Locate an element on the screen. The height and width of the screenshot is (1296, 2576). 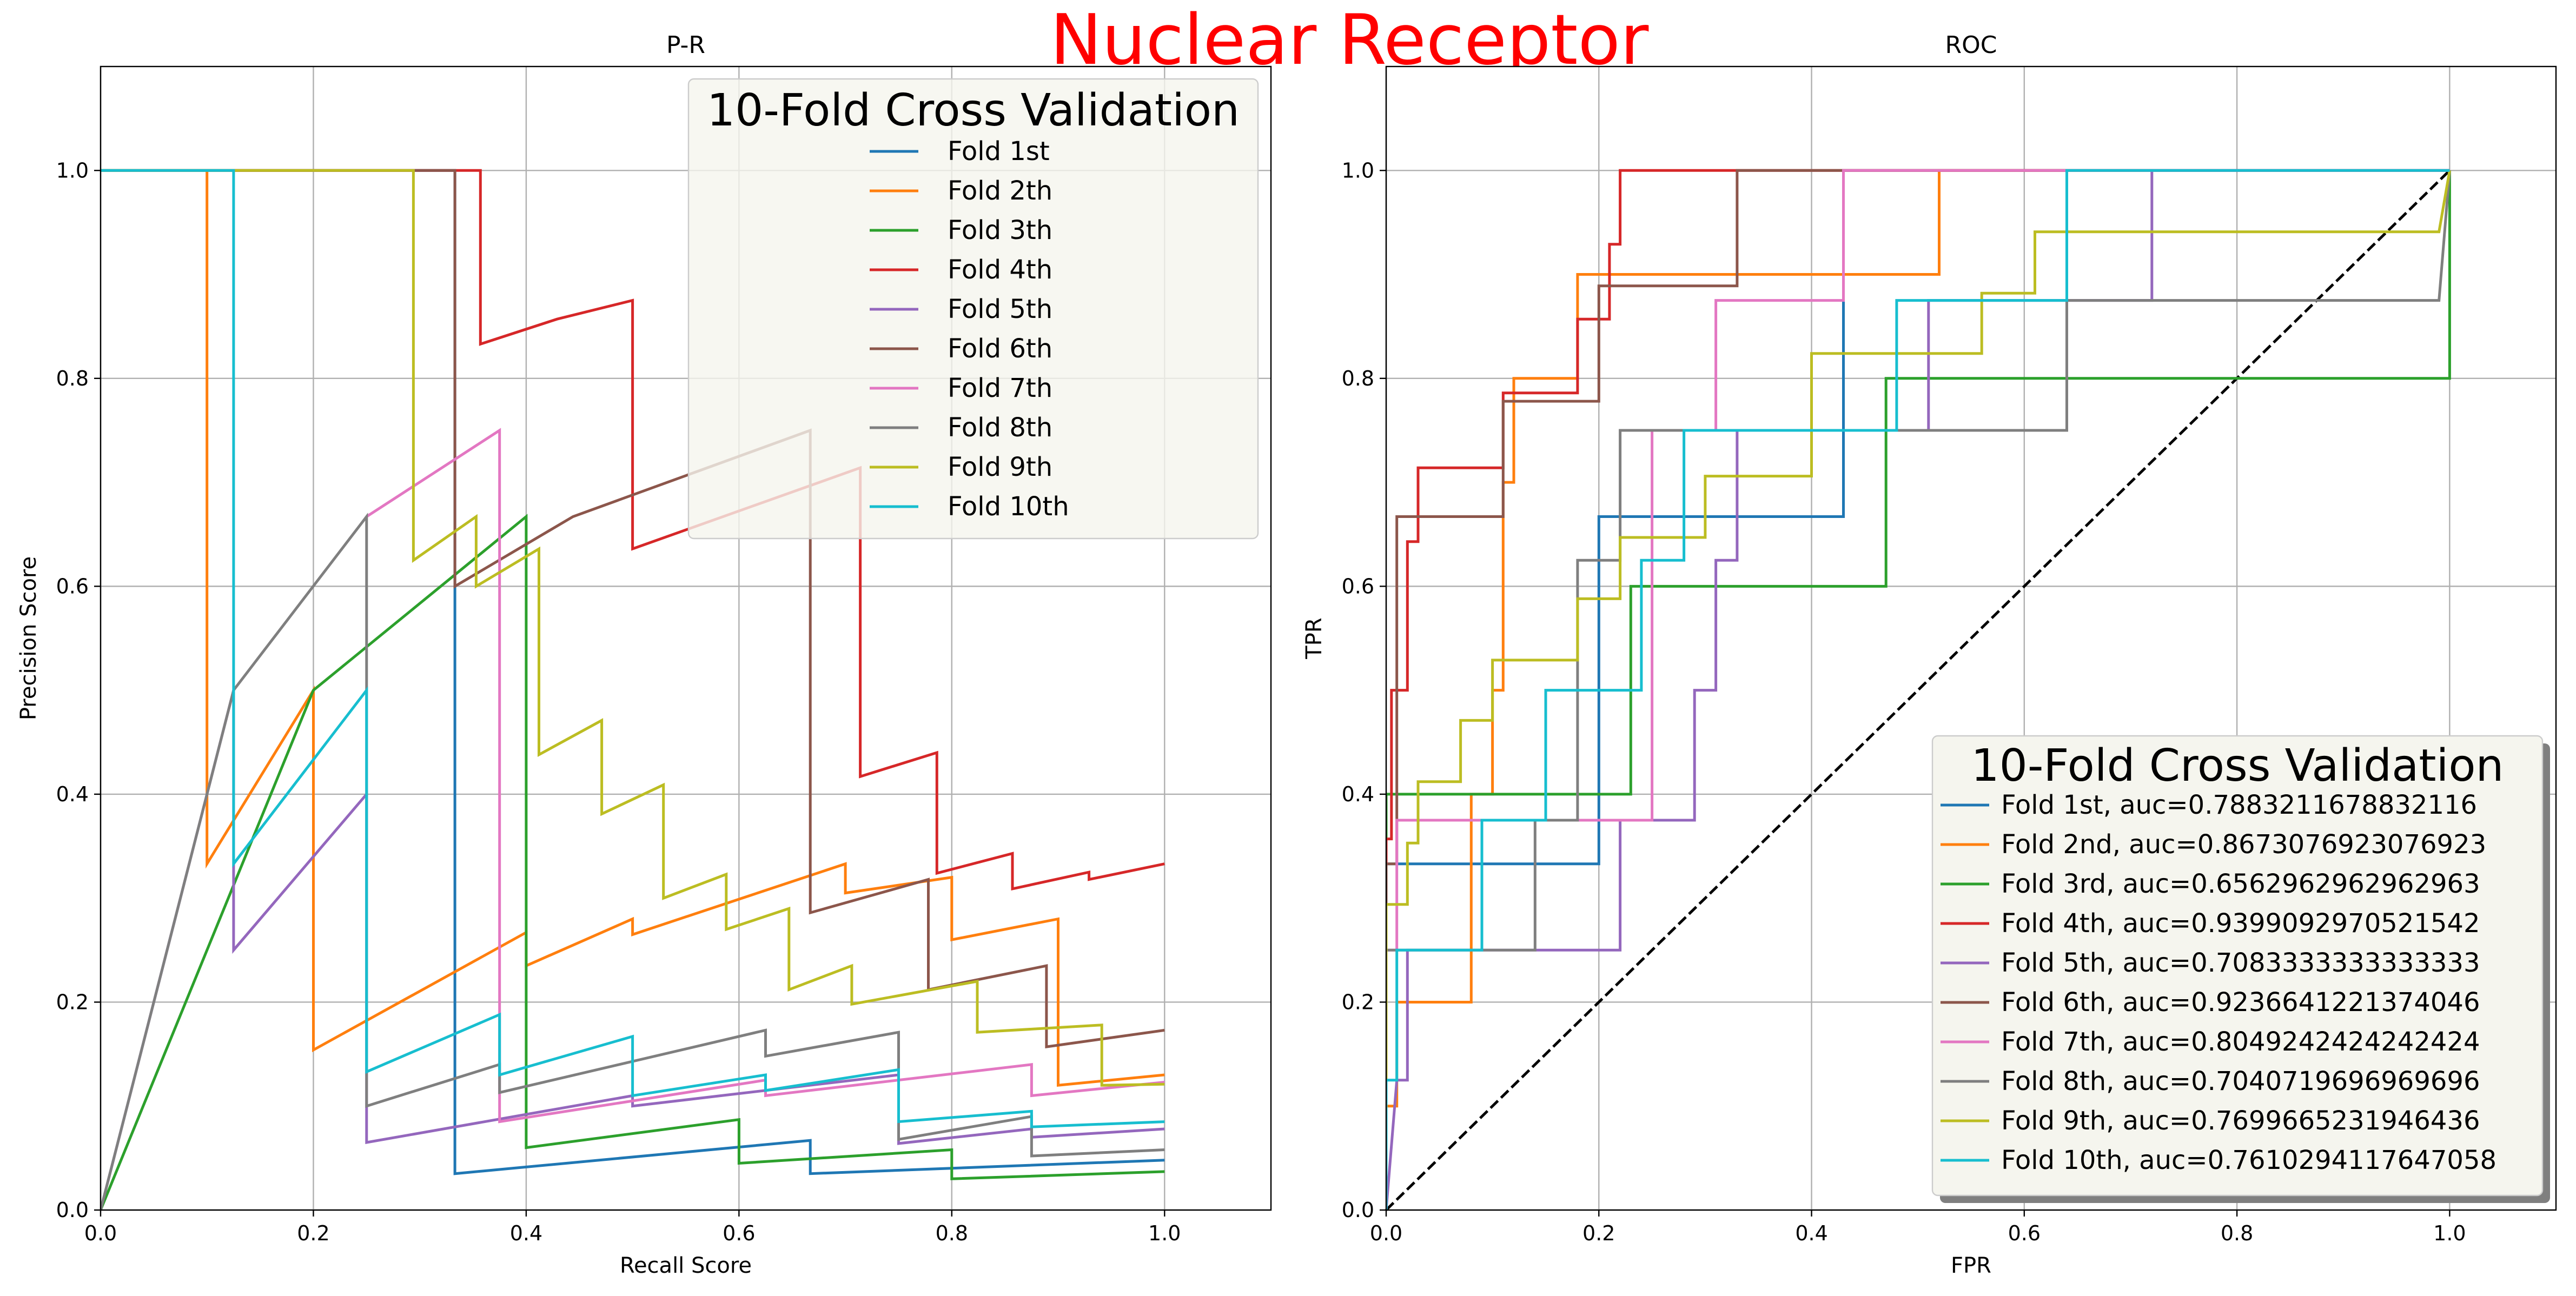
y-axis-label: Precision Score is located at coordinates (28, 638).